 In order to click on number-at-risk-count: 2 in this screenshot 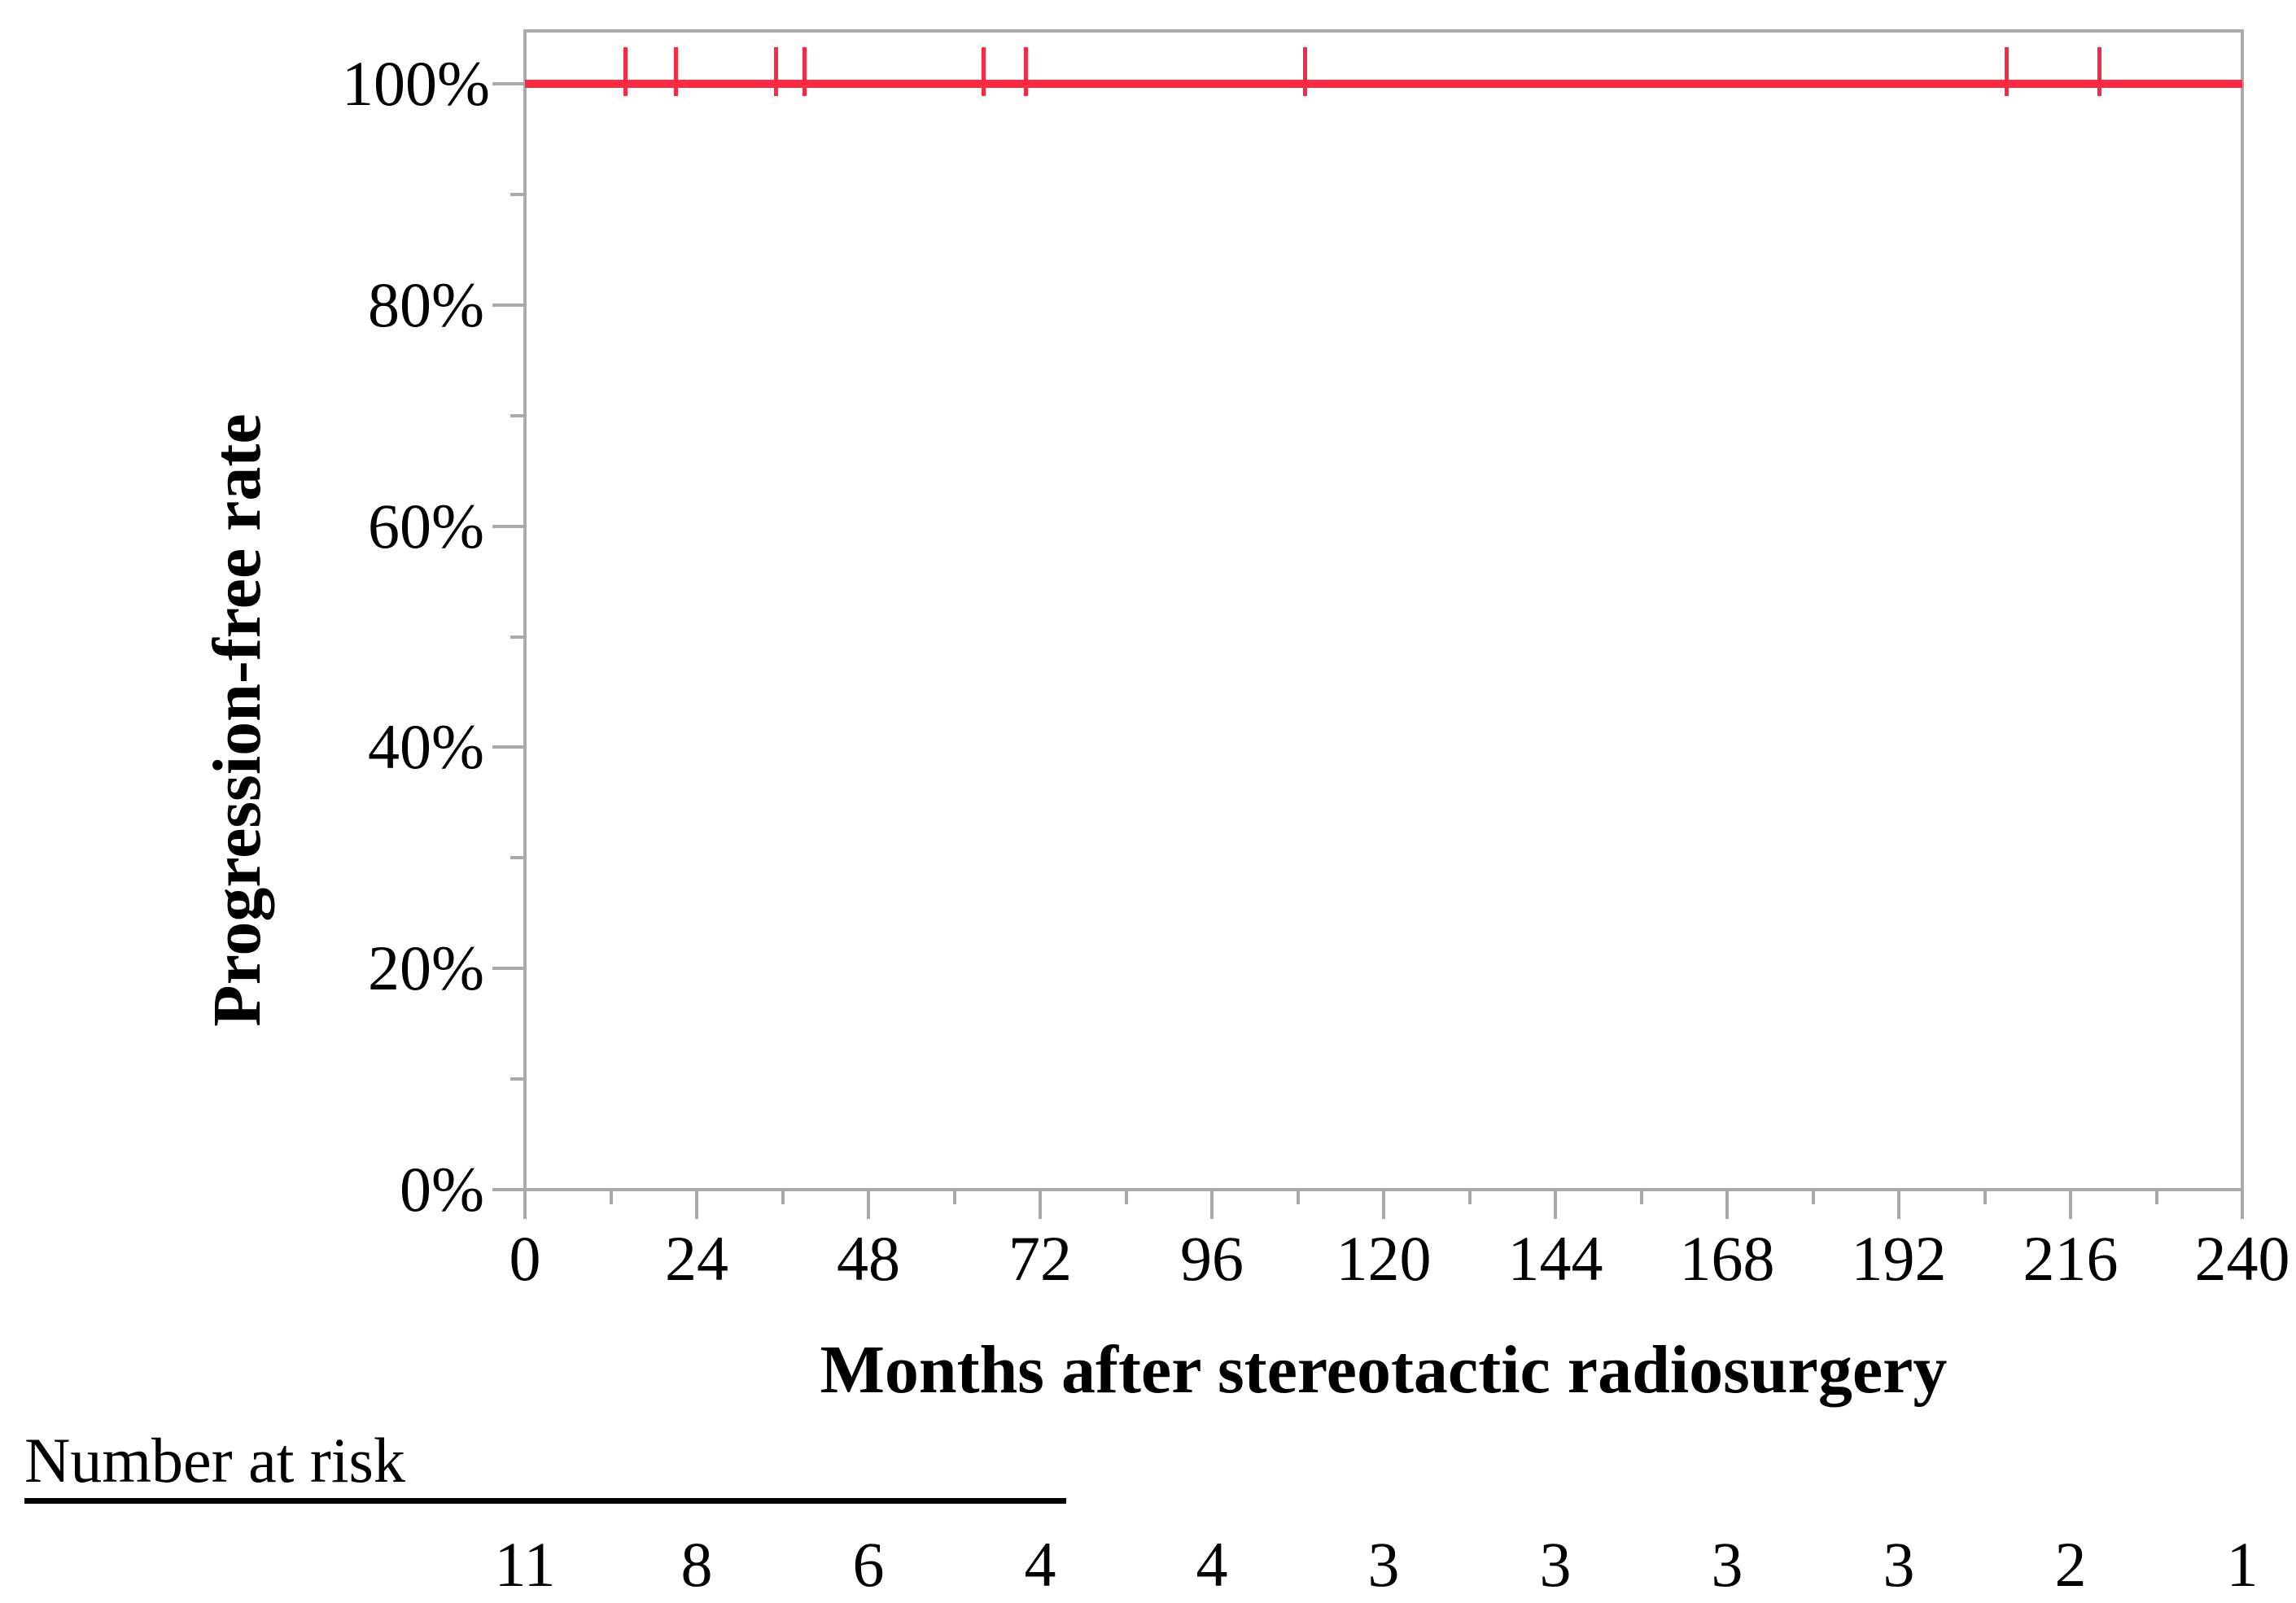, I will do `click(2070, 1565)`.